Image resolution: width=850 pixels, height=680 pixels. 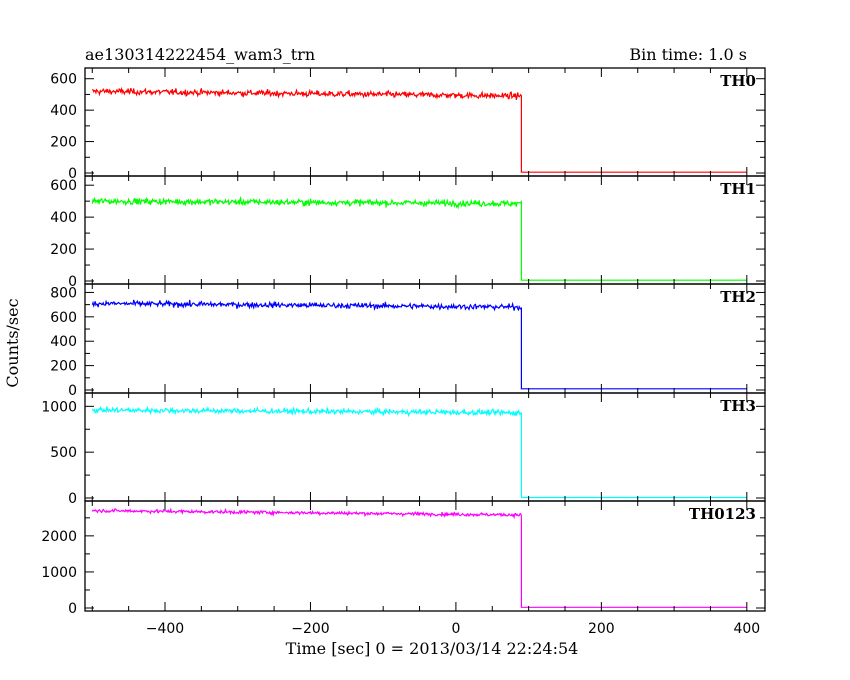 What do you see at coordinates (12, 342) in the screenshot?
I see `y-axis-label: Counts/sec` at bounding box center [12, 342].